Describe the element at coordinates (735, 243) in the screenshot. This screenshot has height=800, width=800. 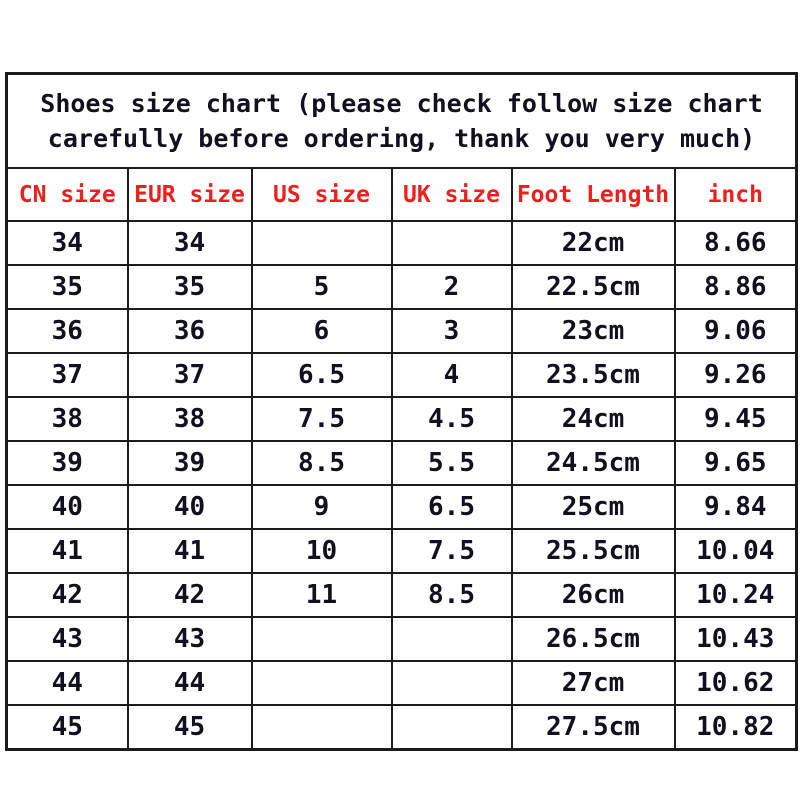
I see `table-cell: 8.66` at that location.